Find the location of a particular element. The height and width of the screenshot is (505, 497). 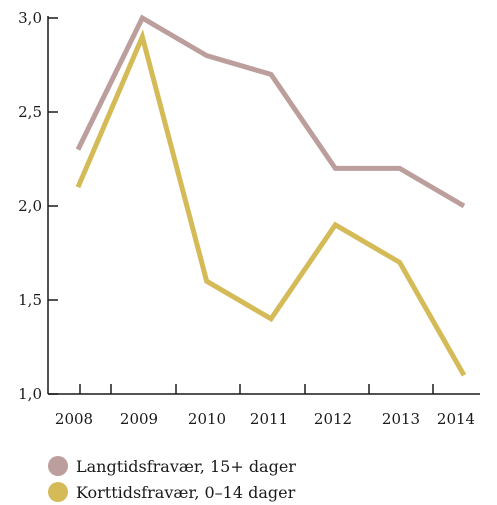

x-tick-label: 2010 is located at coordinates (207, 419).